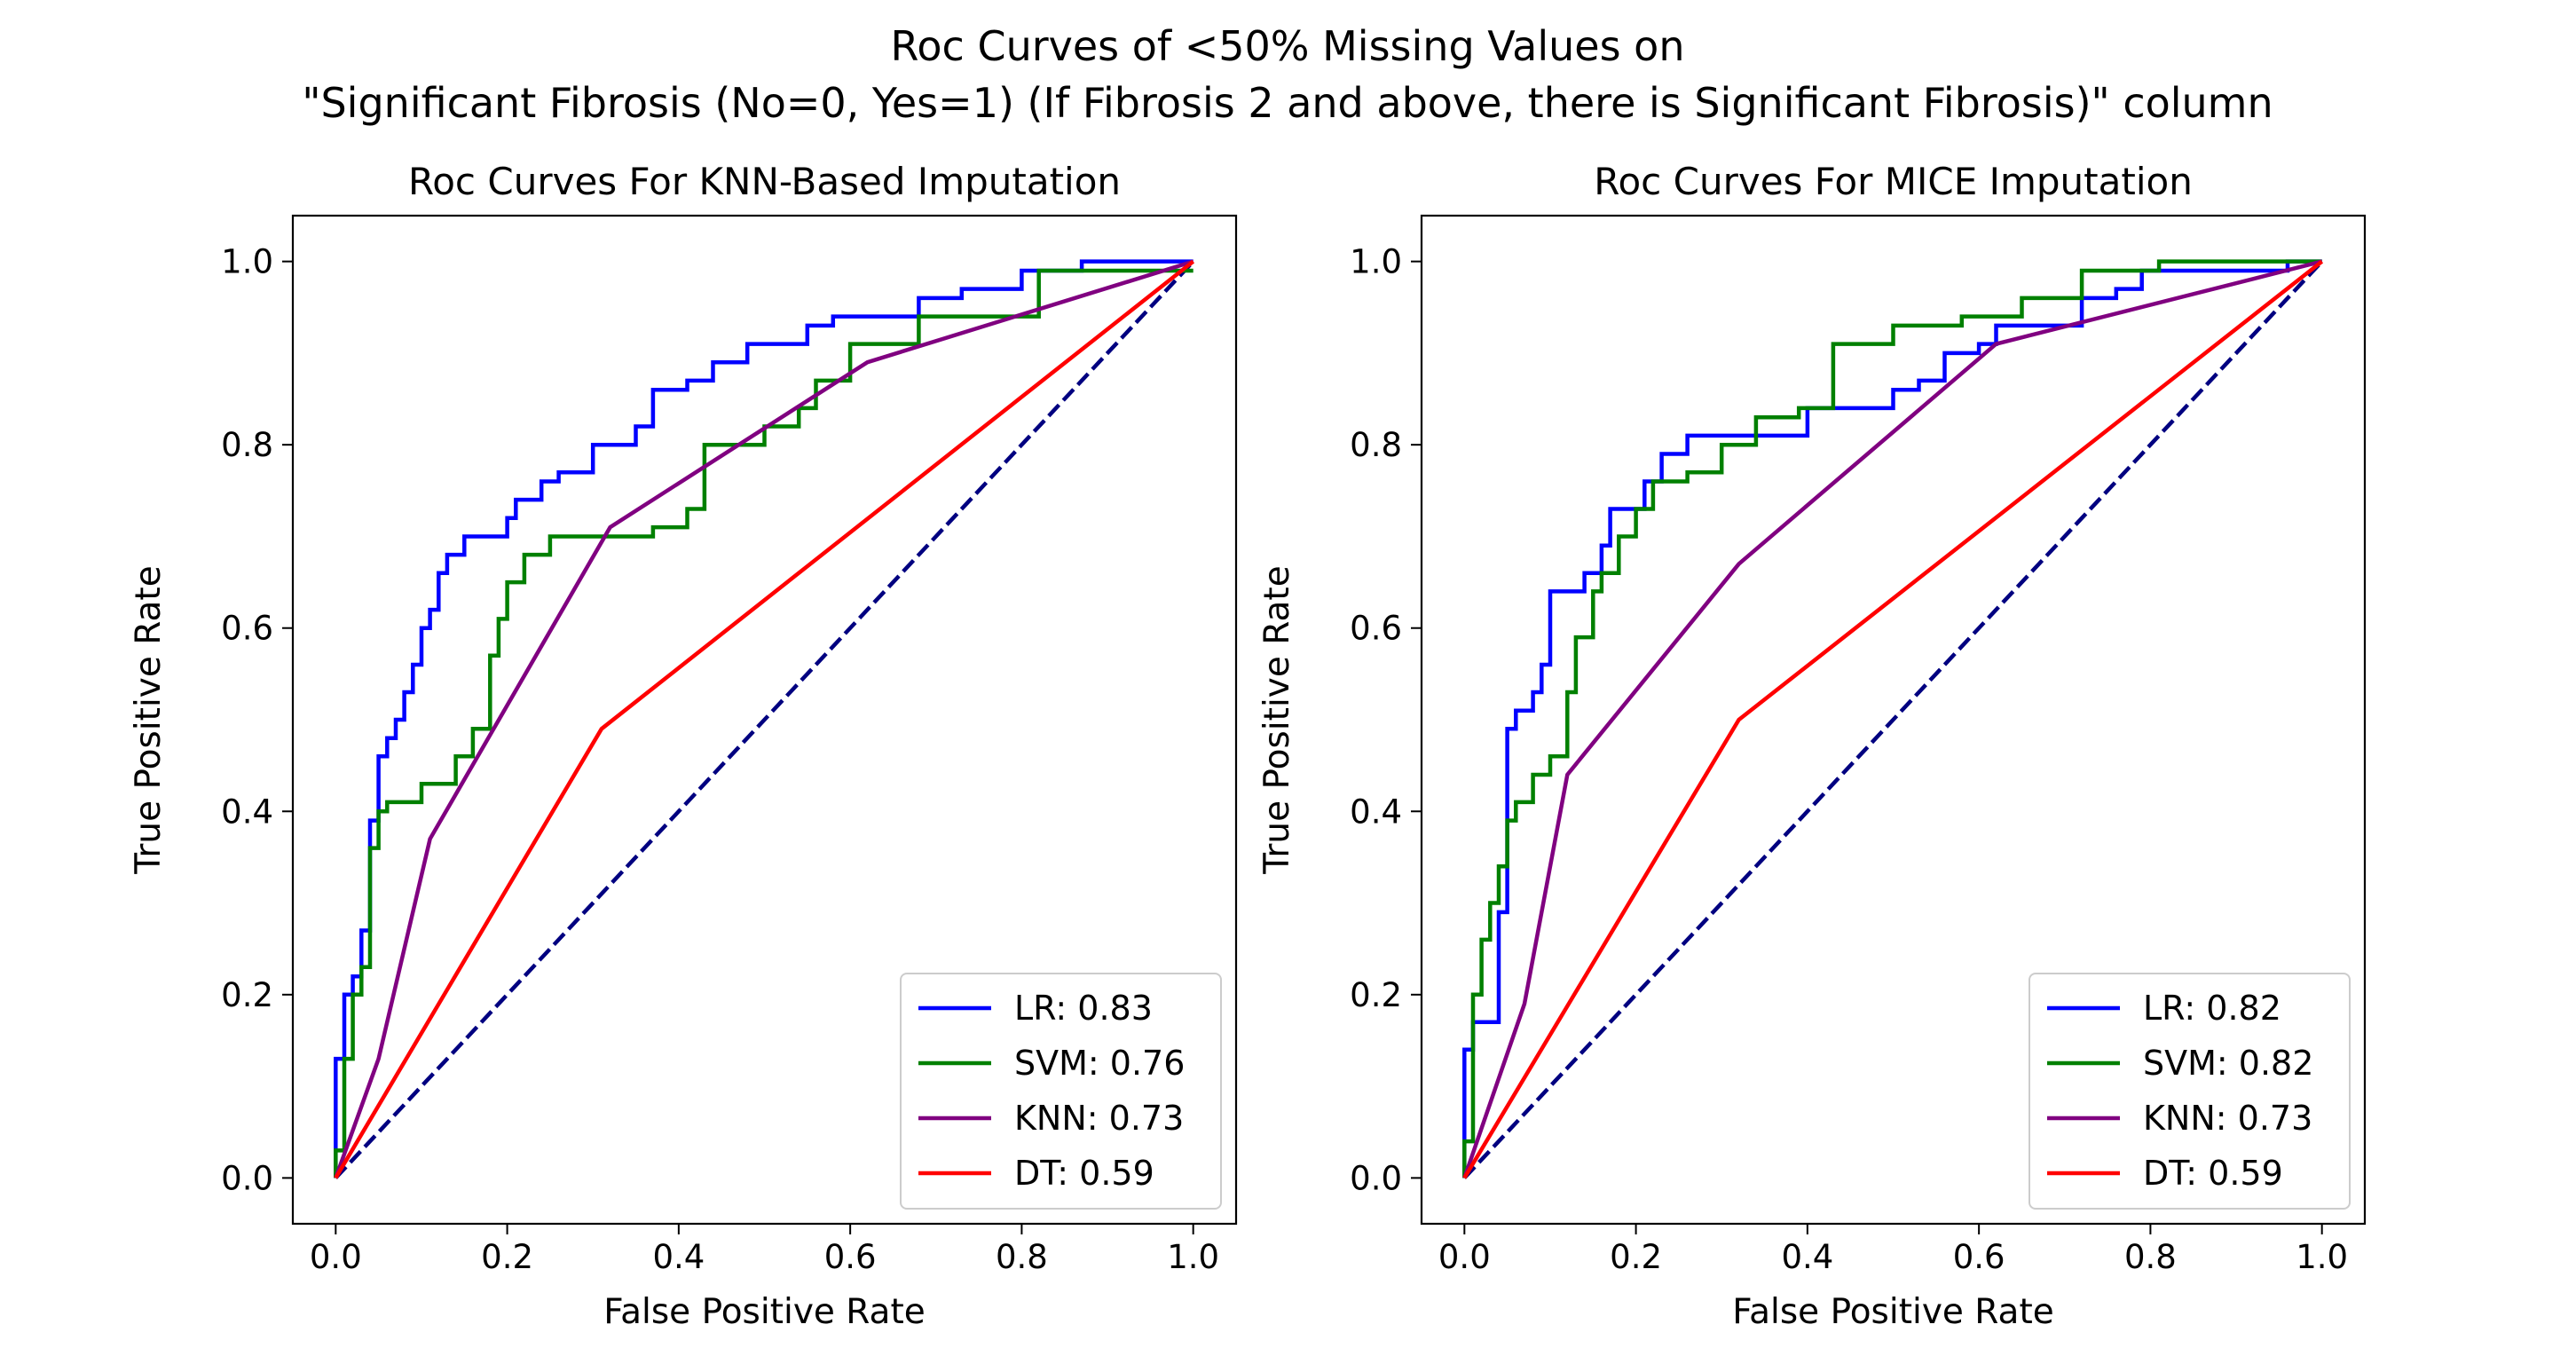 This screenshot has width=2576, height=1356. I want to click on panel-title: Roc Curves For KNN-Based Imputation, so click(764, 181).